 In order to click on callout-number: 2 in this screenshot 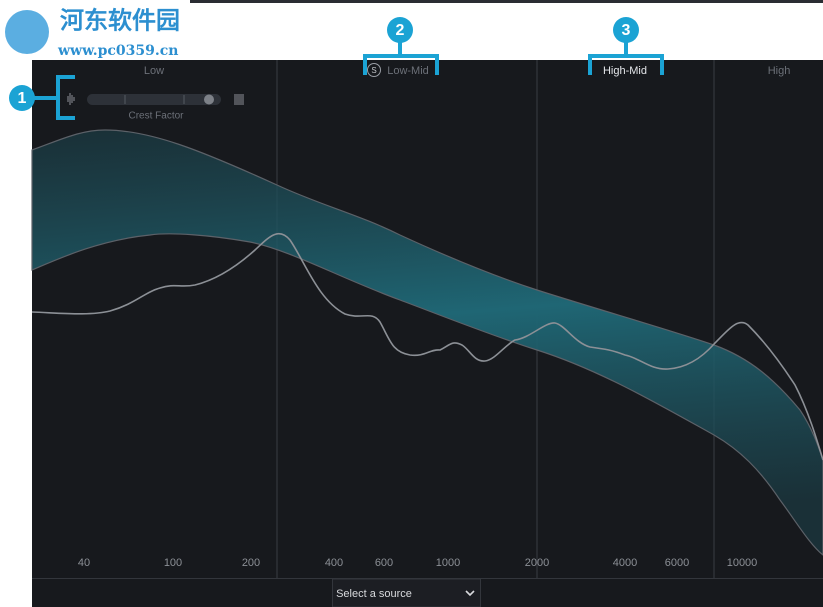, I will do `click(400, 30)`.